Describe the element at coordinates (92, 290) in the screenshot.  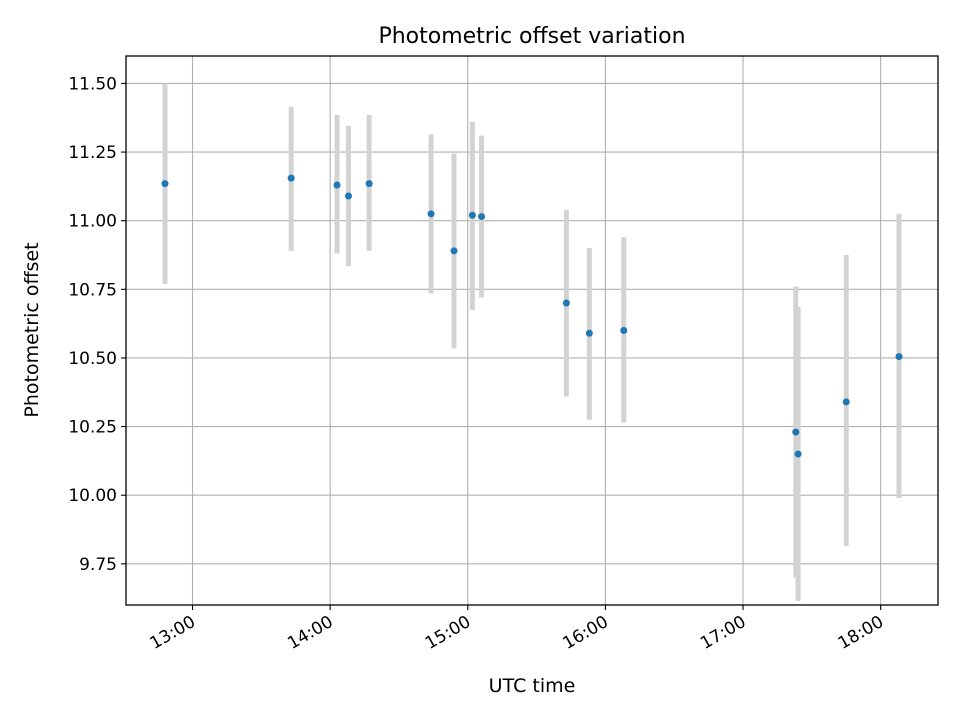
I see `y-tick-label: 10.75` at that location.